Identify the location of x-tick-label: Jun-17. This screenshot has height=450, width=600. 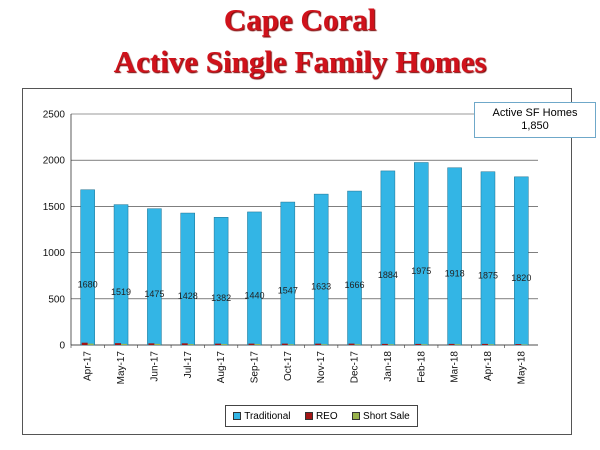
(154, 366).